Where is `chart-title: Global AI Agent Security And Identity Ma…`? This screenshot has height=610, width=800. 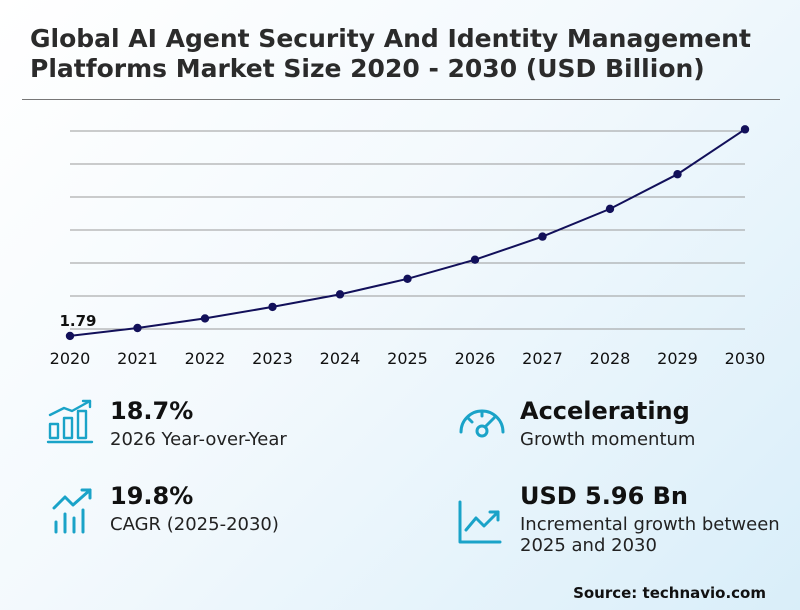
chart-title: Global AI Agent Security And Identity Ma… is located at coordinates (390, 53).